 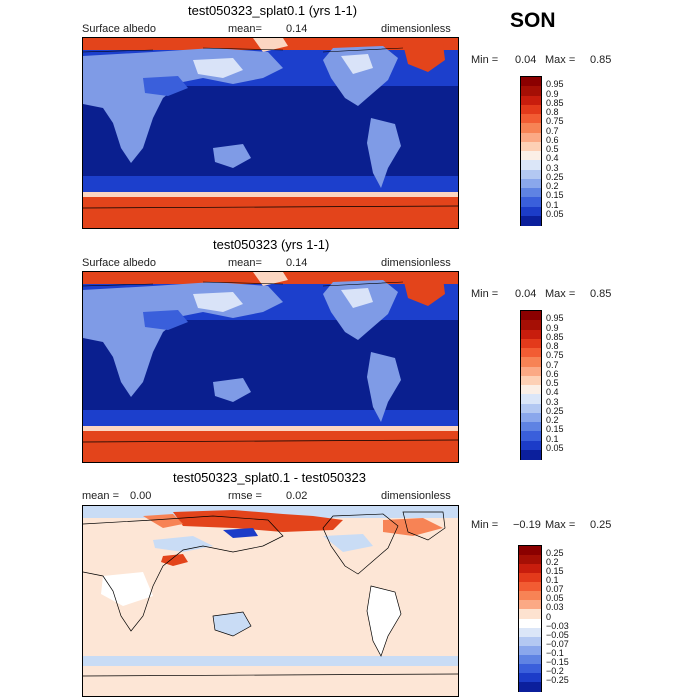 I want to click on panel-1-max-value: 0.85, so click(x=601, y=60).